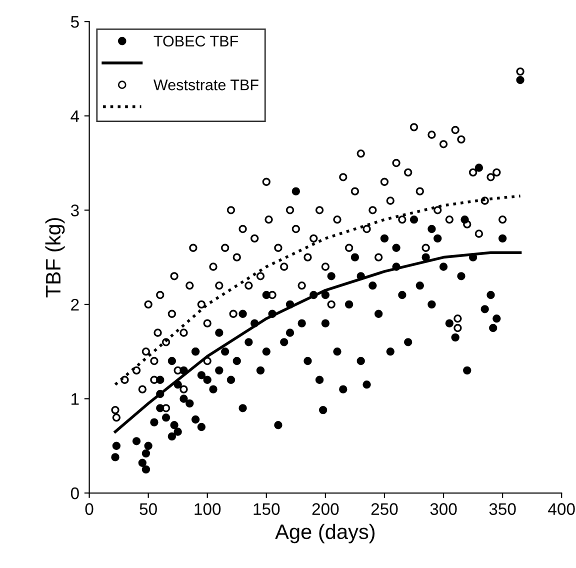  What do you see at coordinates (196, 41) in the screenshot?
I see `legend-label: TOBEC TBF` at bounding box center [196, 41].